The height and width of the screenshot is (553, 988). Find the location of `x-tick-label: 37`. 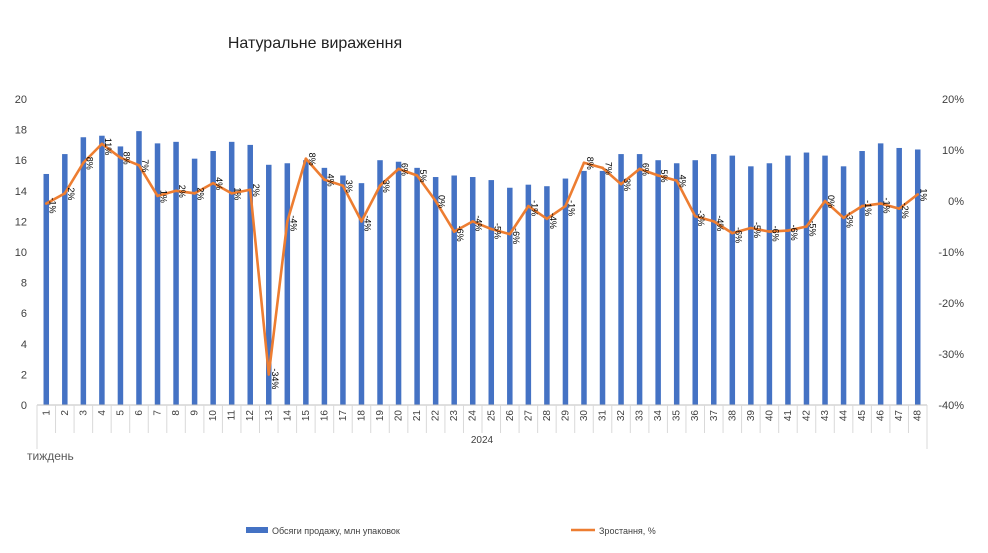

x-tick-label: 37 is located at coordinates (714, 416).